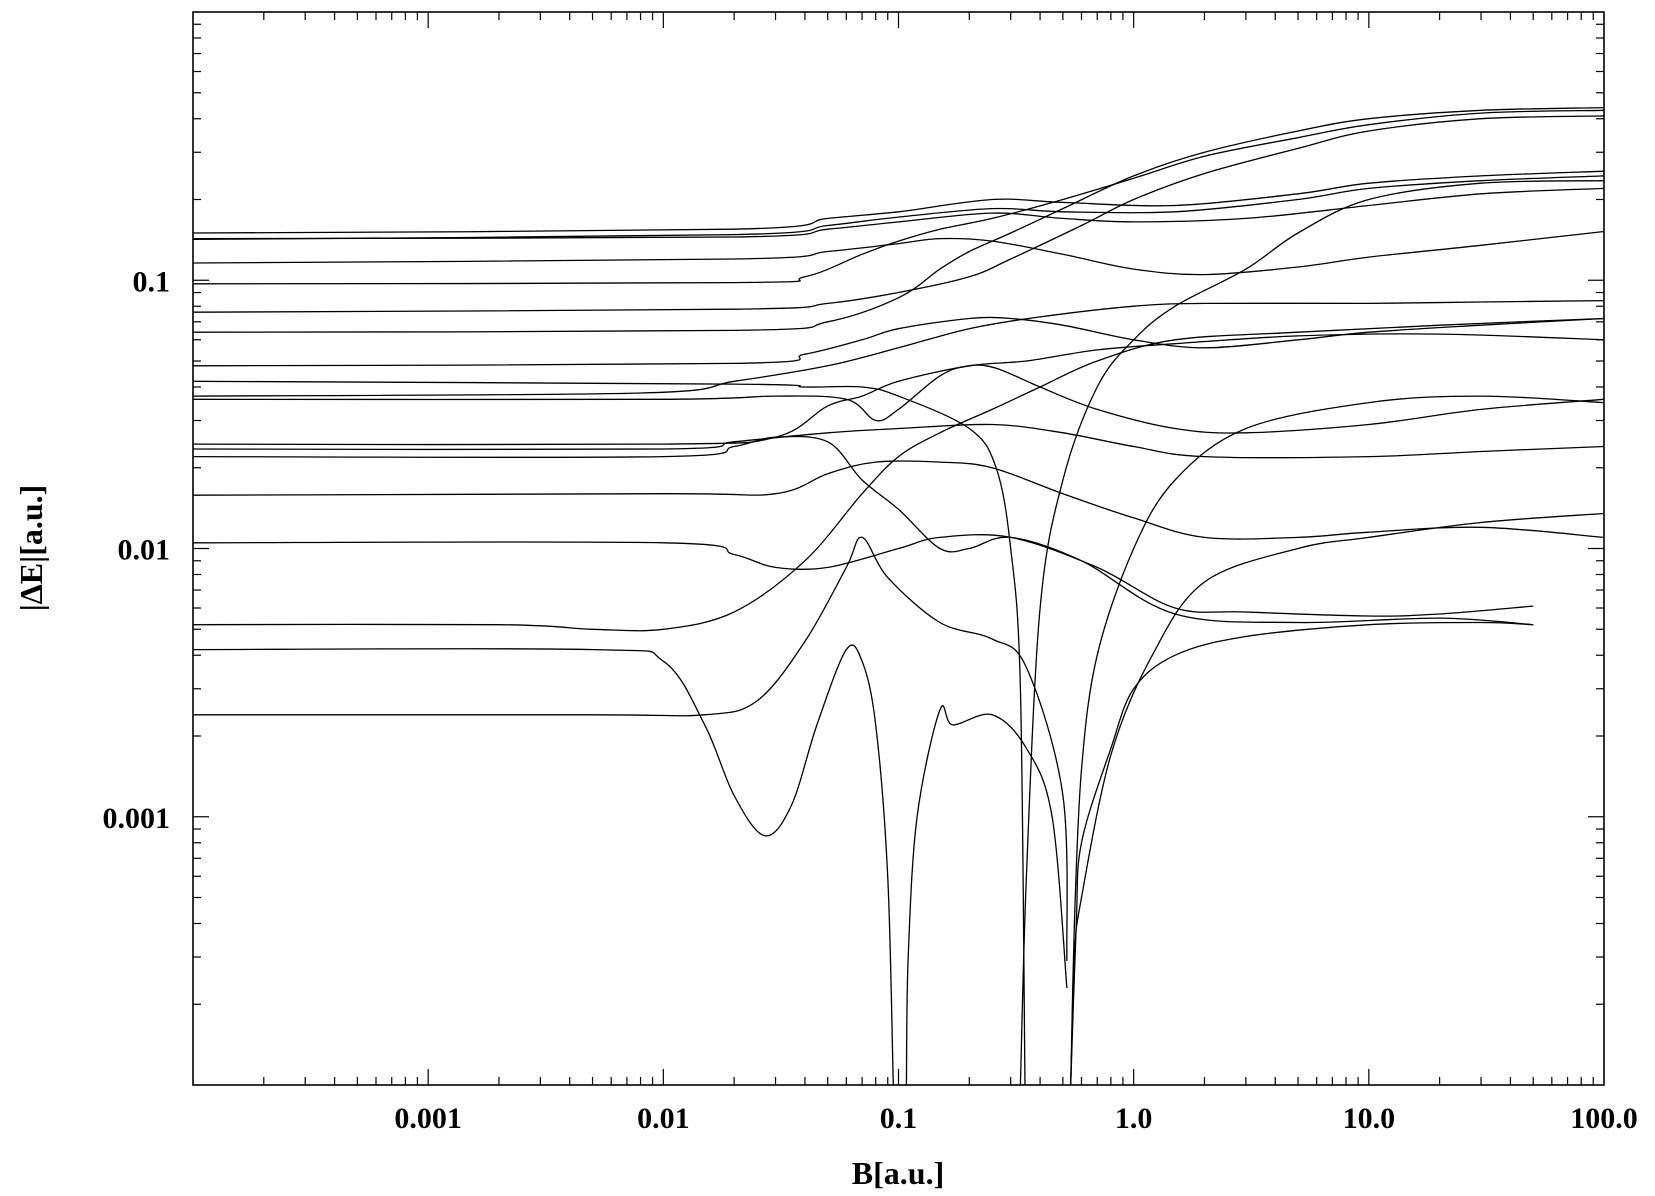 This screenshot has width=1655, height=1196. What do you see at coordinates (1134, 1118) in the screenshot?
I see `x-tick-label: 1.0` at bounding box center [1134, 1118].